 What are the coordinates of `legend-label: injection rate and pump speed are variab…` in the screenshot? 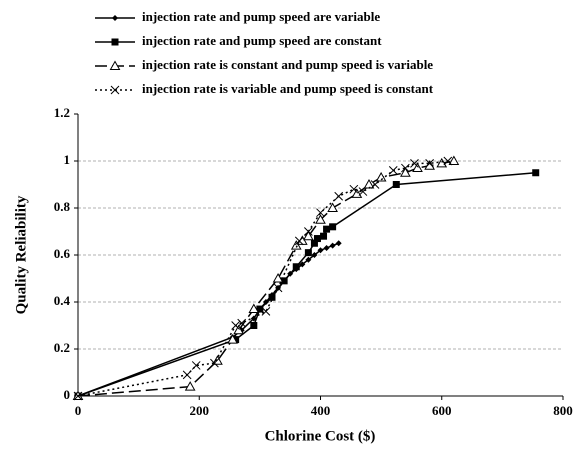 It's located at (261, 16).